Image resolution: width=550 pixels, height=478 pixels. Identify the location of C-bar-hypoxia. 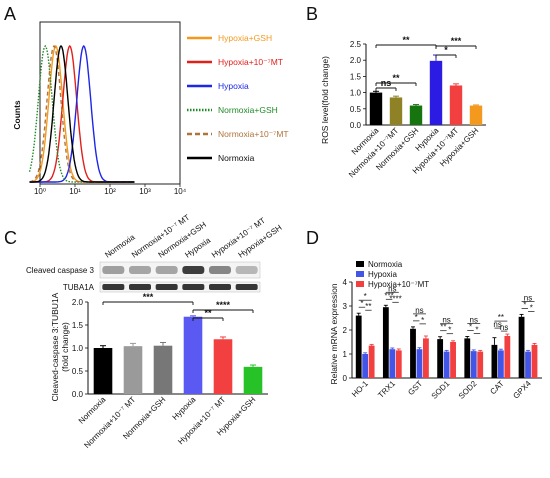
(193, 355).